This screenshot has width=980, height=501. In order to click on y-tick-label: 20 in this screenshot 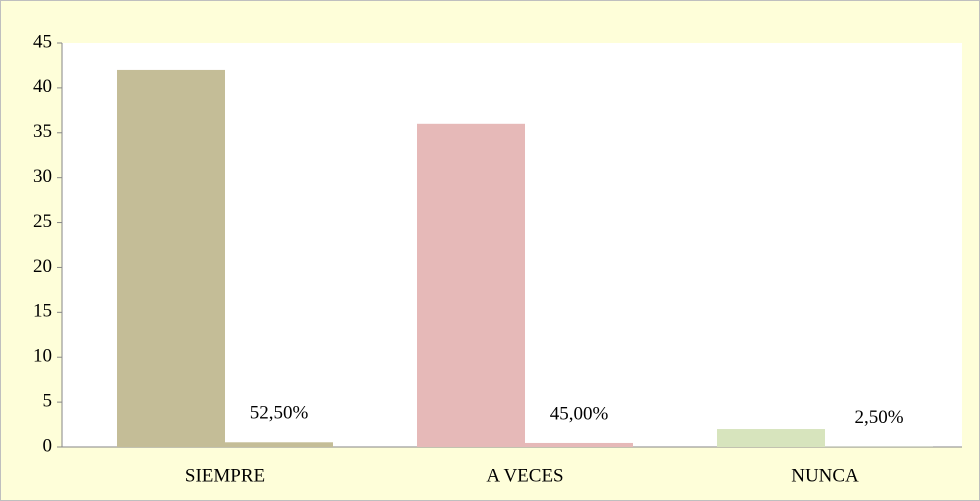, I will do `click(42, 266)`.